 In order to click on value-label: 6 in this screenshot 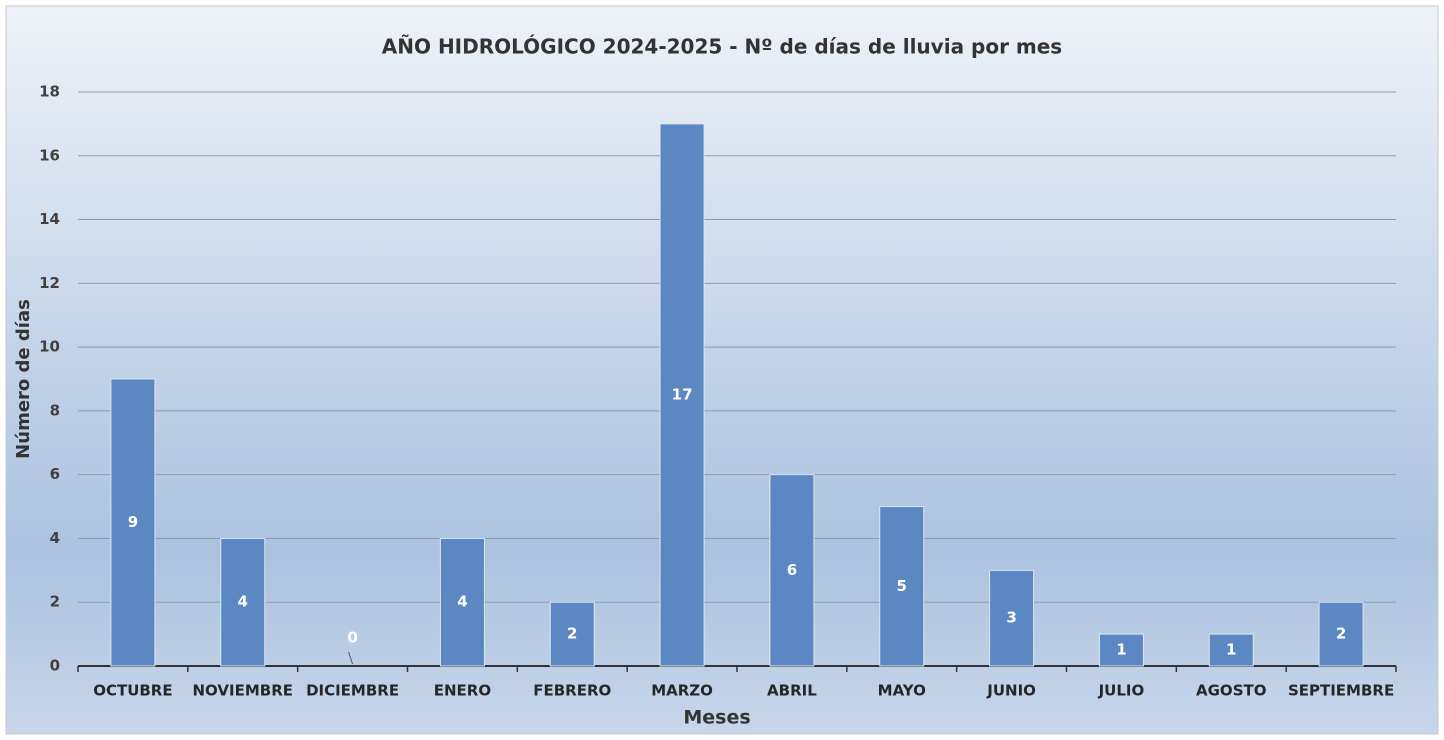, I will do `click(792, 570)`.